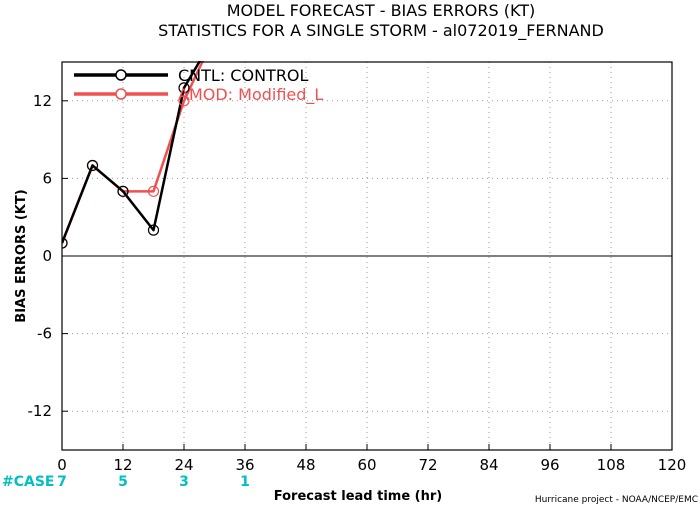 The height and width of the screenshot is (506, 700). I want to click on series-layer, so click(133, 155).